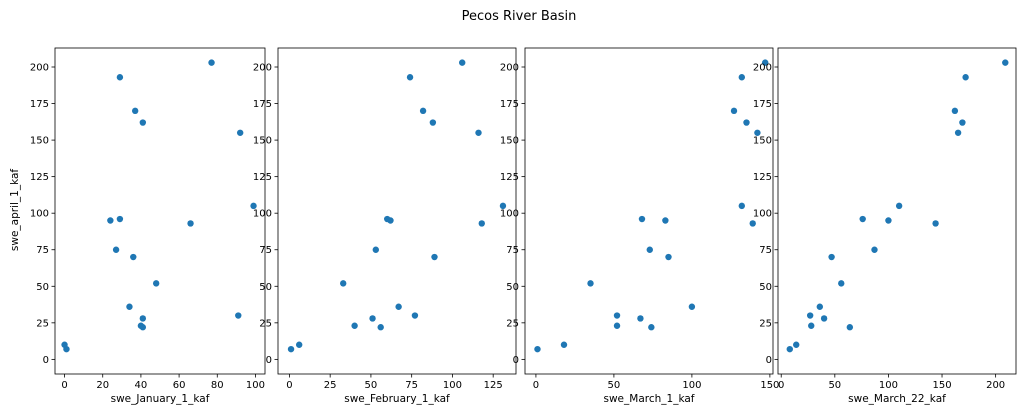 This screenshot has height=412, width=1024. What do you see at coordinates (941, 385) in the screenshot?
I see `x-tick-label: 150` at bounding box center [941, 385].